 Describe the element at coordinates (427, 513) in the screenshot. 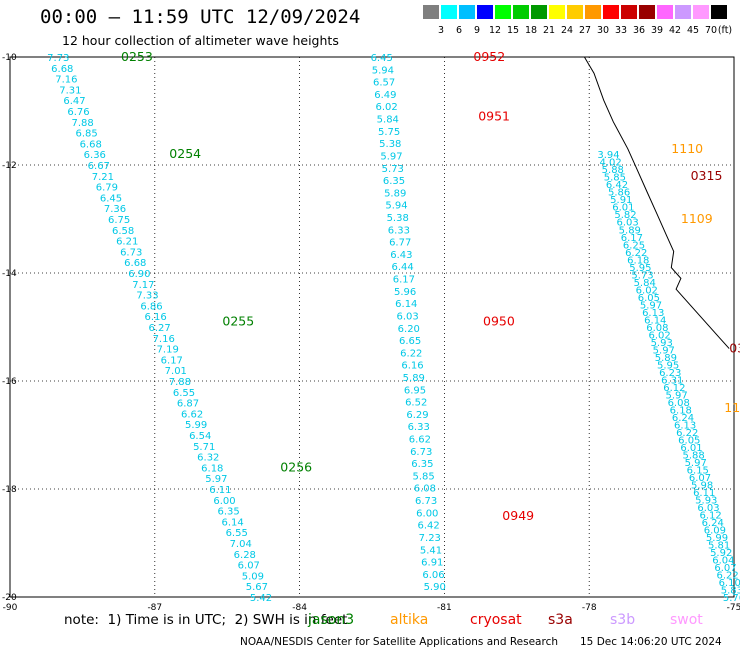

I see `altika-value: 6.00` at that location.